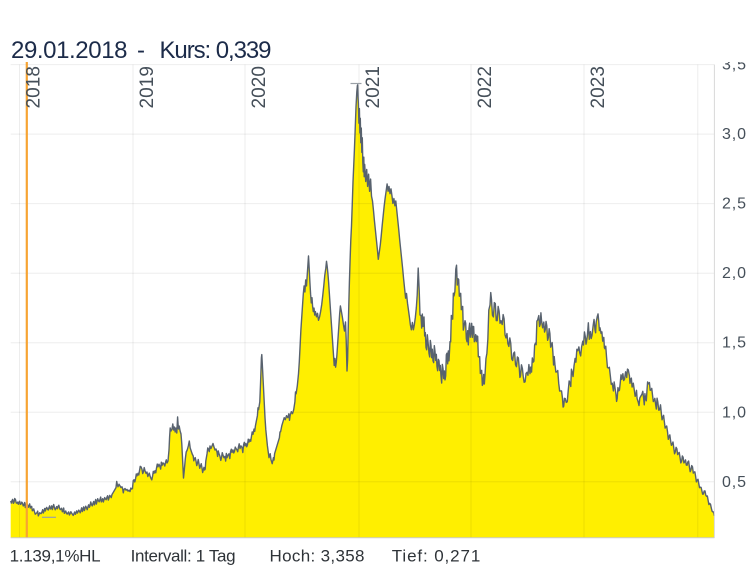 Image resolution: width=753 pixels, height=576 pixels. What do you see at coordinates (317, 556) in the screenshot?
I see `svg-text: Hoch: 3,358` at bounding box center [317, 556].